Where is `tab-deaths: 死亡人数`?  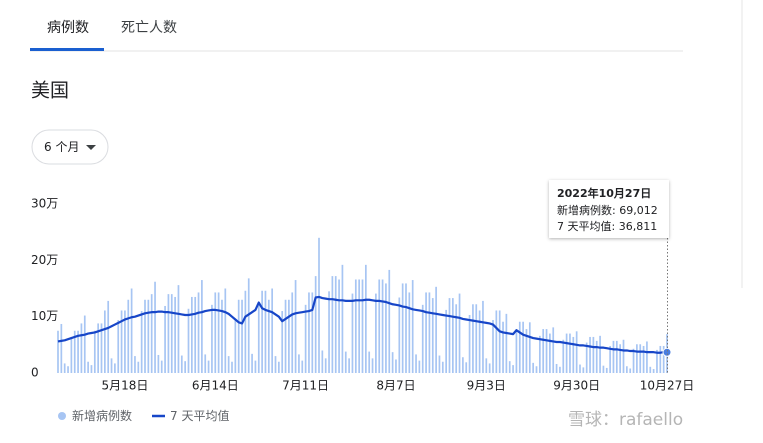 tab-deaths: 死亡人数 is located at coordinates (149, 28).